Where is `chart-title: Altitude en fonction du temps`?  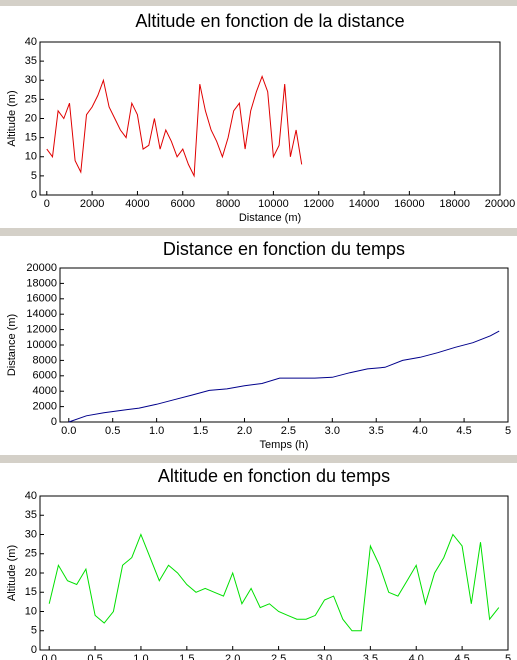 chart-title: Altitude en fonction du temps is located at coordinates (274, 476).